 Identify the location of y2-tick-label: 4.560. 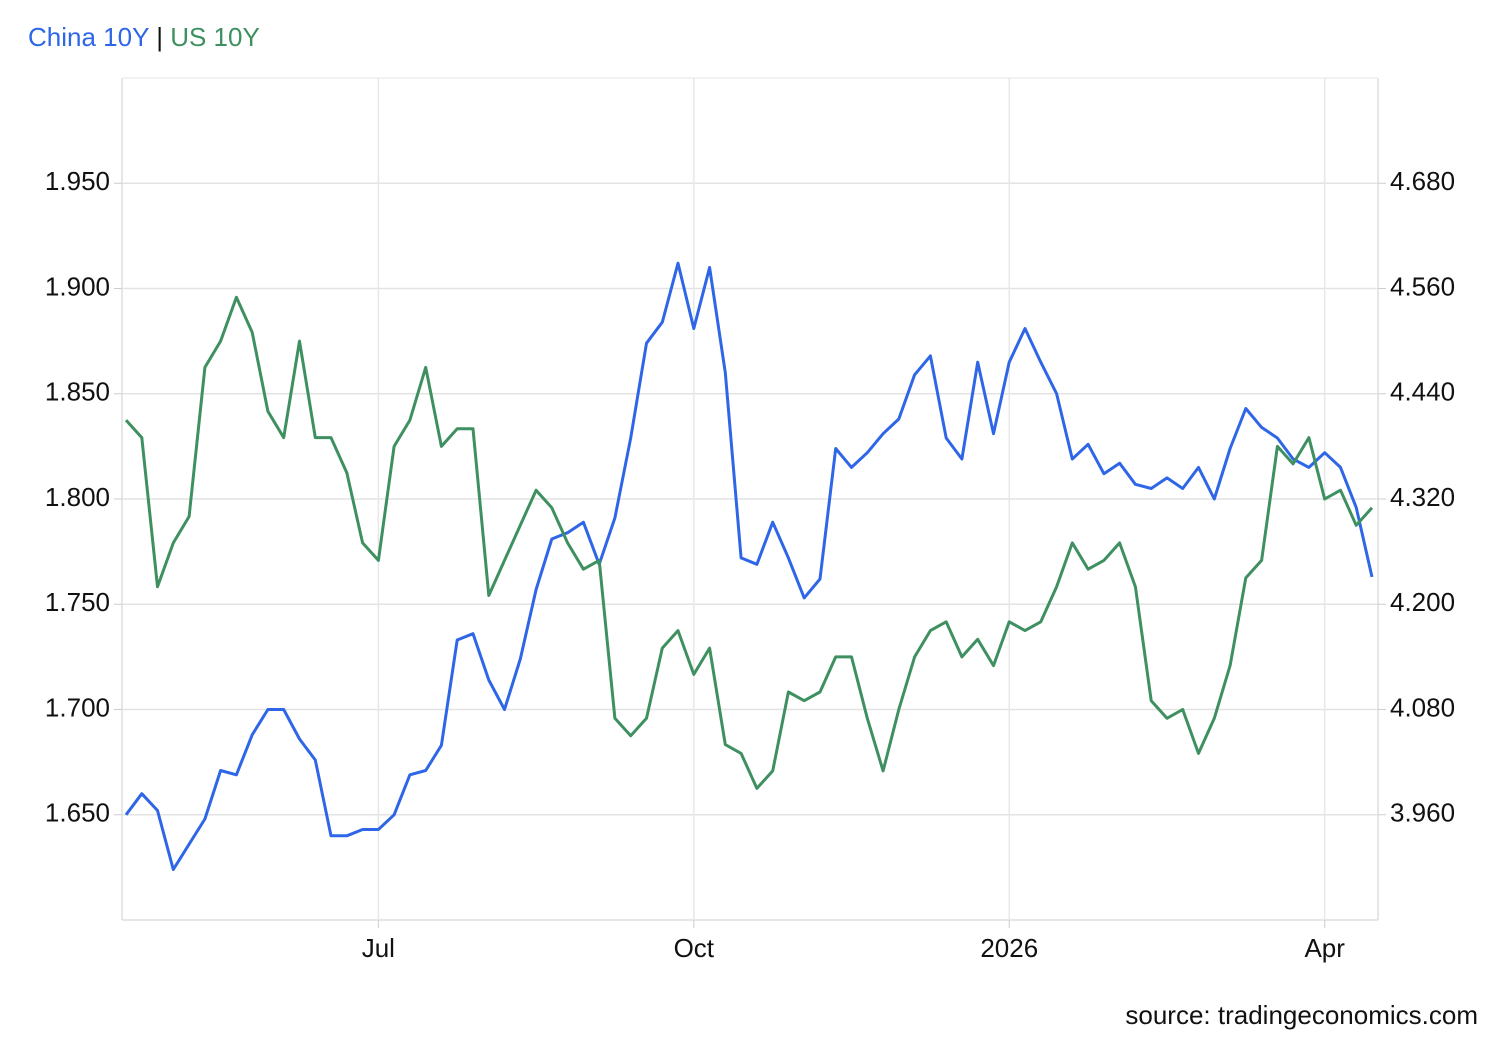
(1422, 286).